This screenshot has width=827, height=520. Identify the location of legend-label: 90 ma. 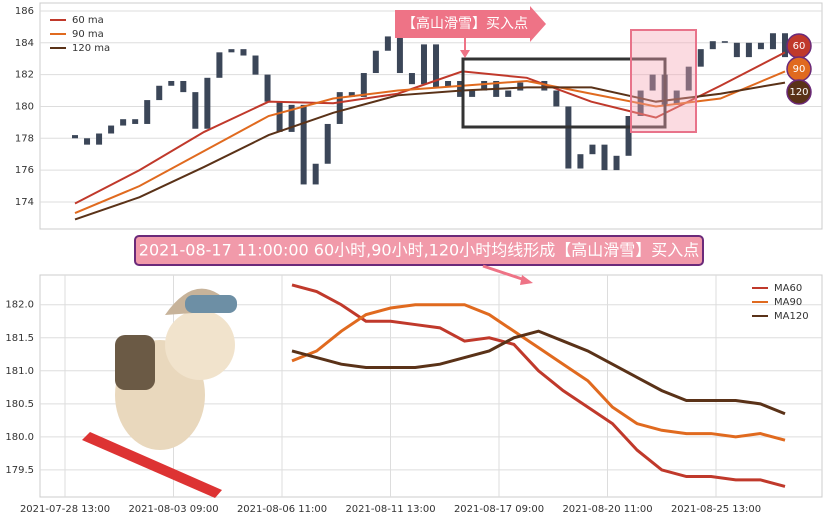
(88, 34).